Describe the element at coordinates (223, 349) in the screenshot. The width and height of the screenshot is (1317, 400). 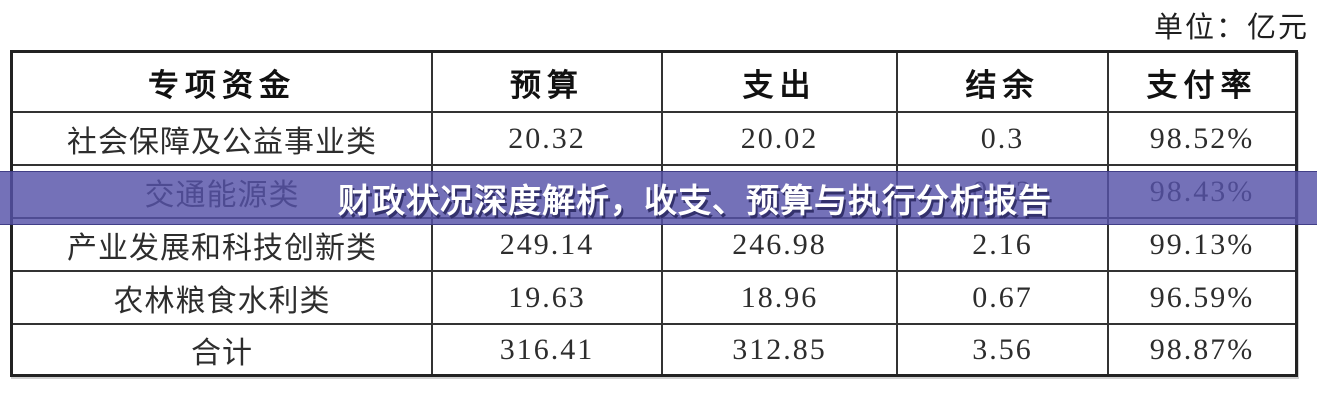
I see `fund-name: 合计` at that location.